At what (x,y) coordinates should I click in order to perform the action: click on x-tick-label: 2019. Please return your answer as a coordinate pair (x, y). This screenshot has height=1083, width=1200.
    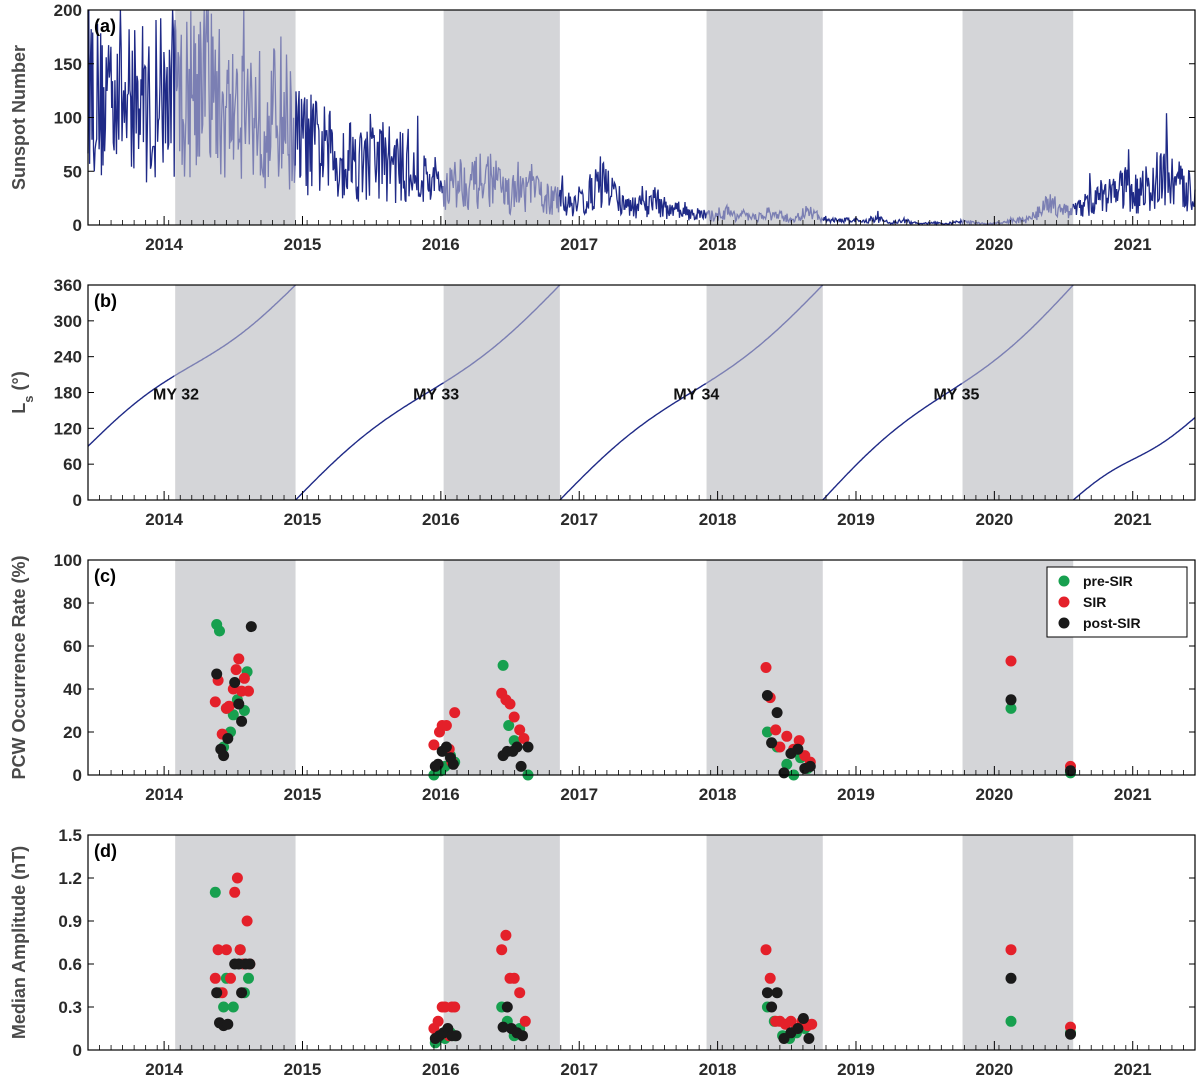
    Looking at the image, I should click on (856, 794).